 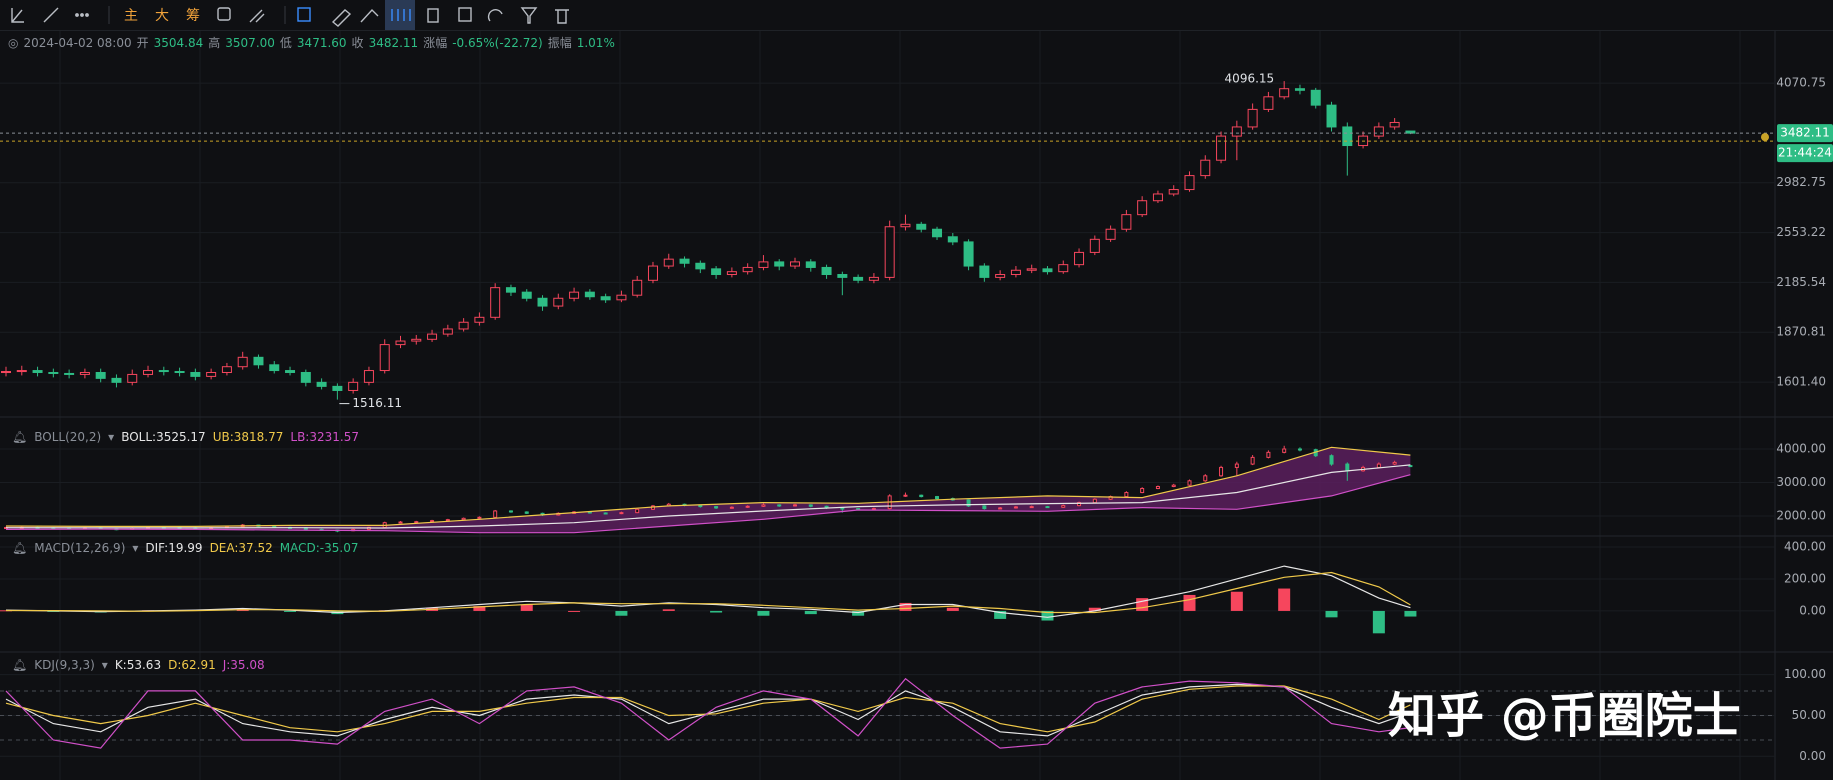 What do you see at coordinates (111, 437) in the screenshot?
I see `legend-caret: ▾` at bounding box center [111, 437].